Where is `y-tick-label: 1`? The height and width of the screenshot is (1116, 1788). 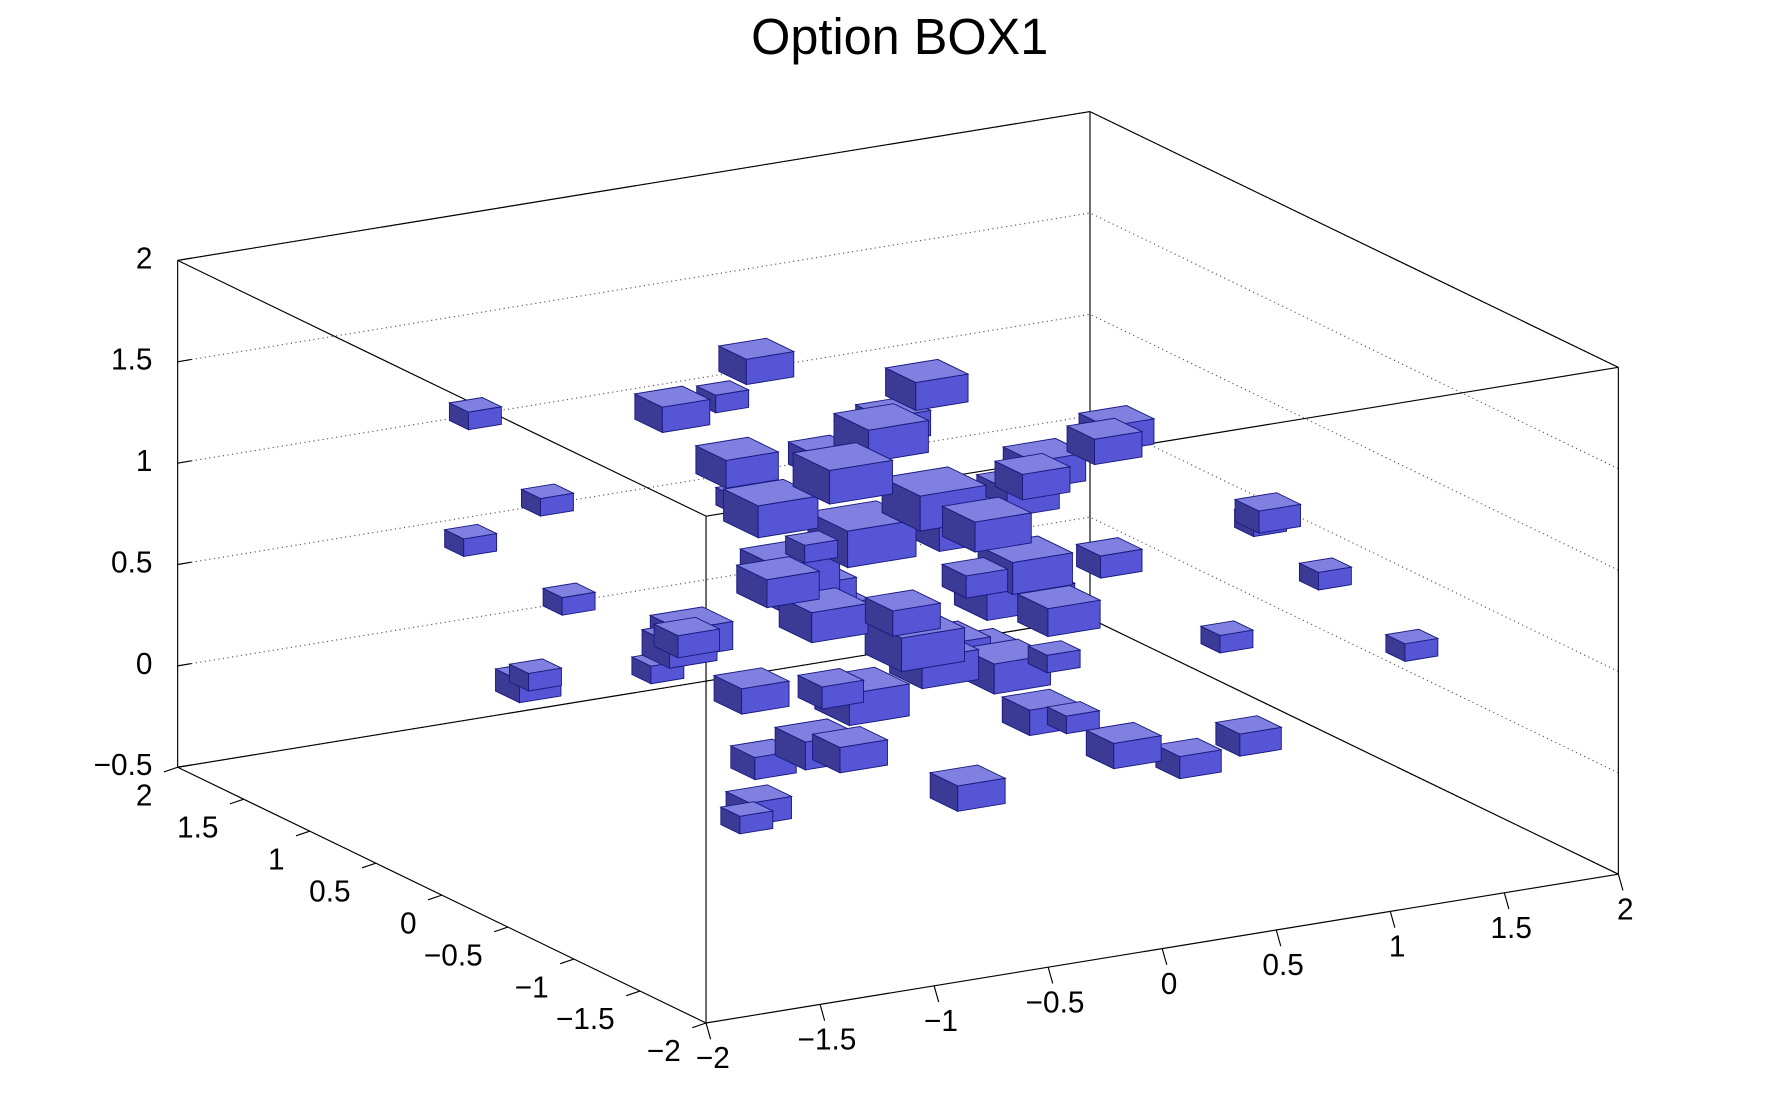
y-tick-label: 1 is located at coordinates (276, 859).